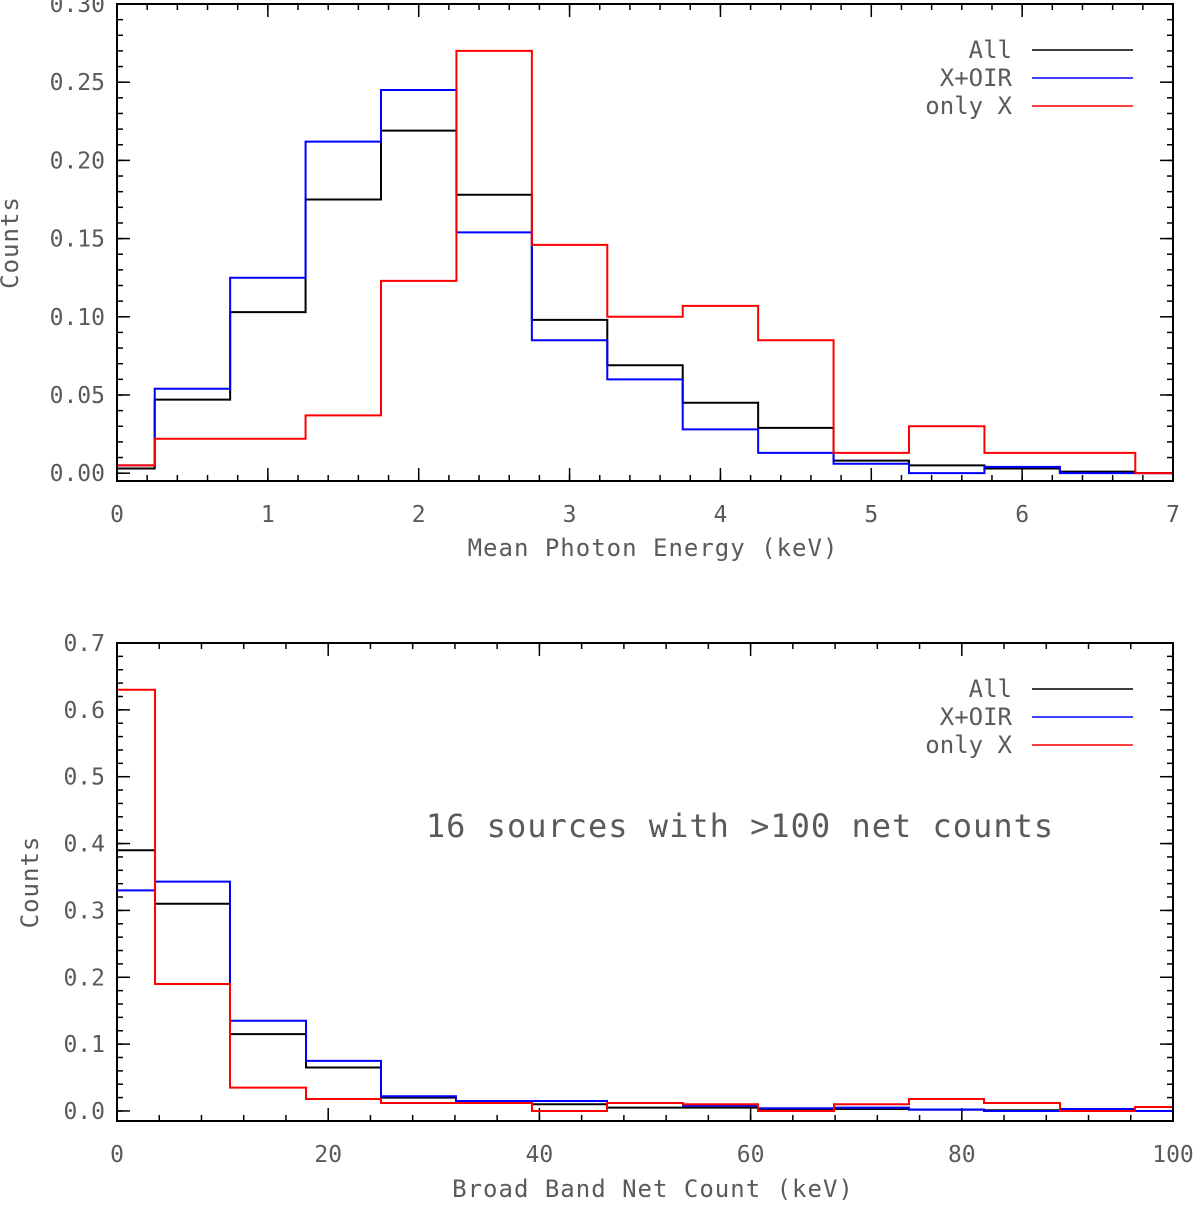 This screenshot has width=1200, height=1205. I want to click on y-tick-label: 0.25, so click(77, 83).